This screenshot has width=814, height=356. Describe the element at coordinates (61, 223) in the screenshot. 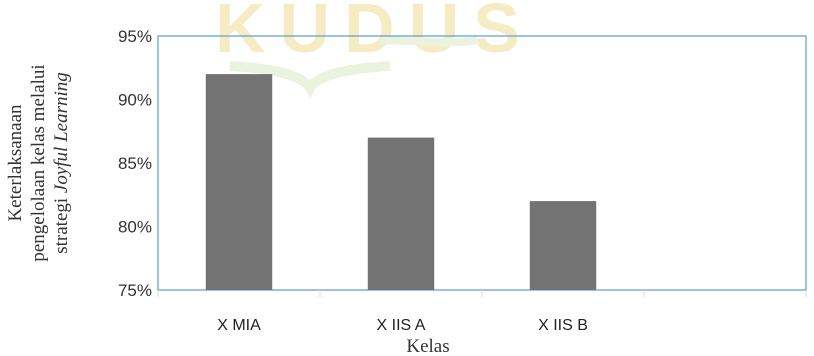

I see `y-axis-title-line: strategi` at that location.